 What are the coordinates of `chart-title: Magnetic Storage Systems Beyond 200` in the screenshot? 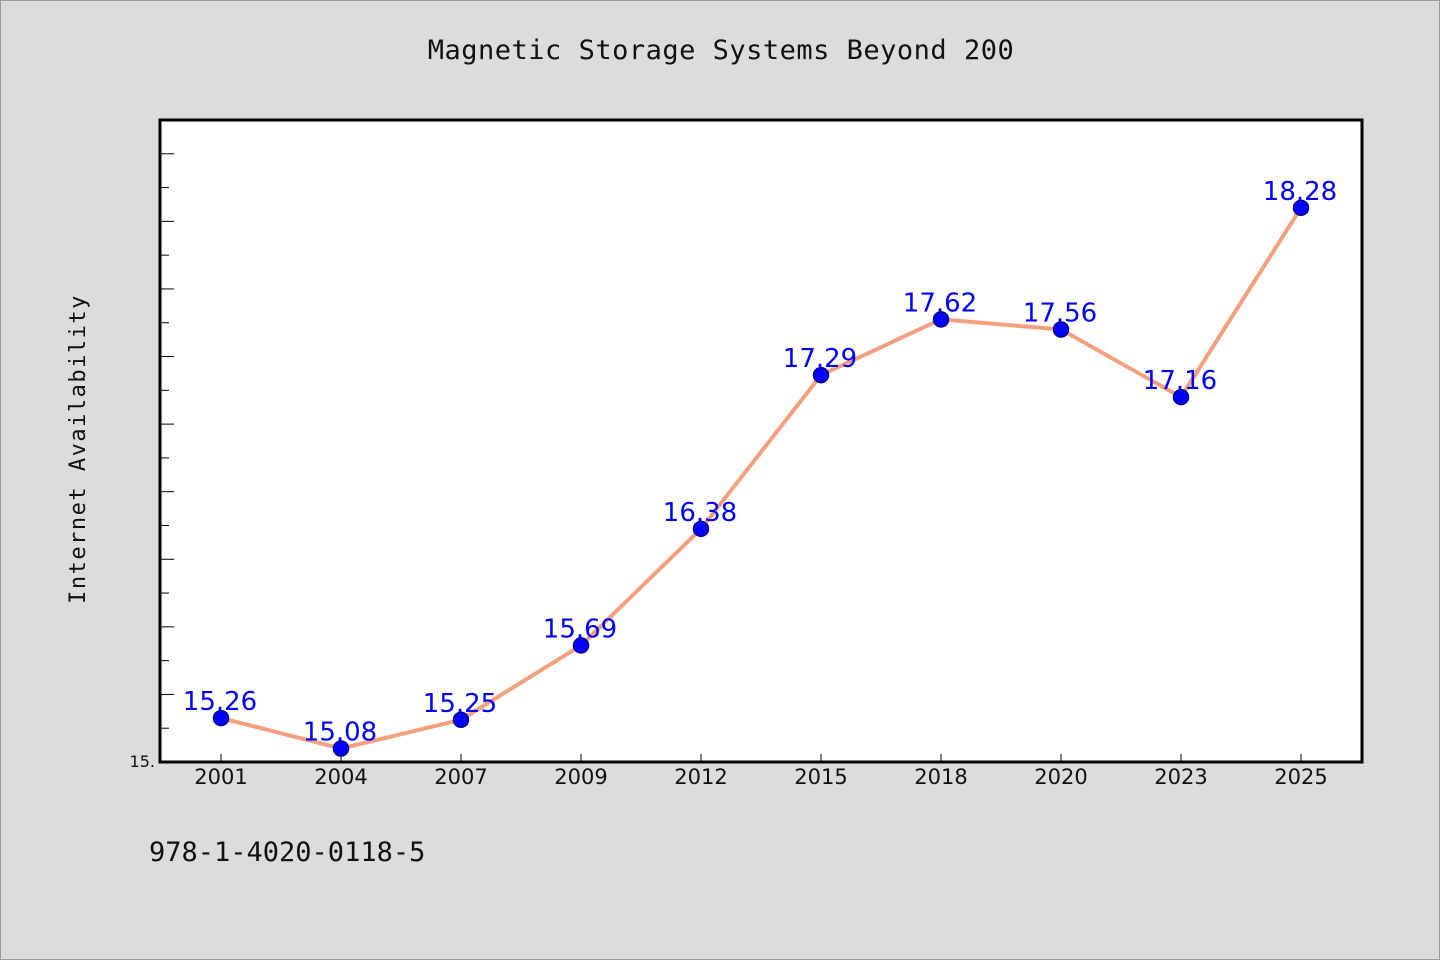 It's located at (721, 50).